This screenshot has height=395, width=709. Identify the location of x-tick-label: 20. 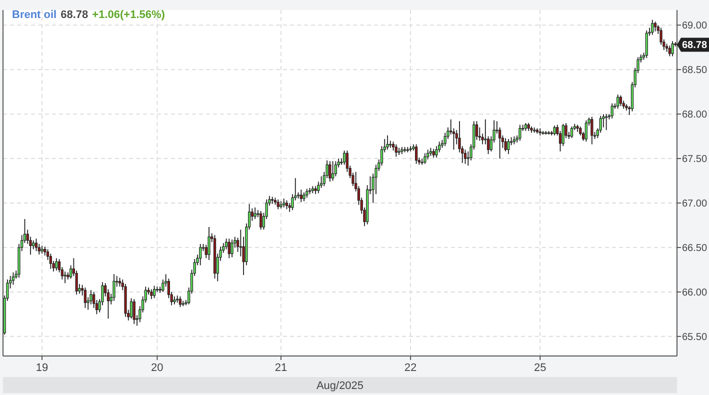
(157, 368).